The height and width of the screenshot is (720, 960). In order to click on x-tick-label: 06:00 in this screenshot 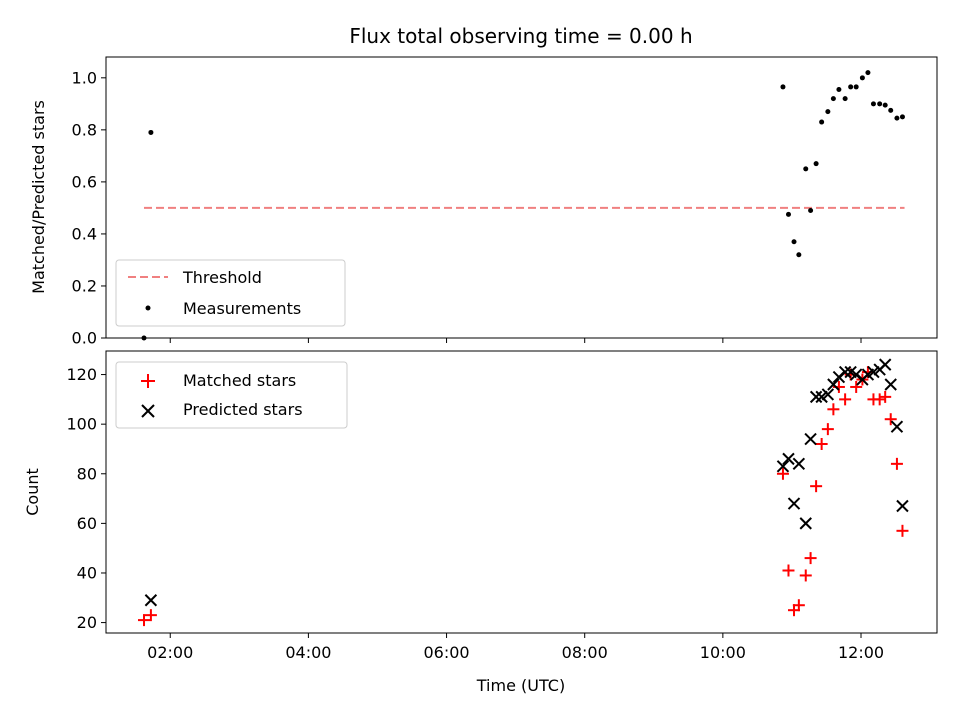, I will do `click(446, 652)`.